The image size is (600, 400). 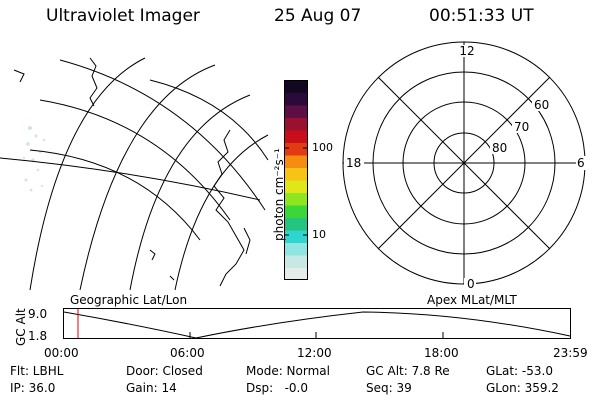 What do you see at coordinates (581, 163) in the screenshot?
I see `mlt-6-label: 6` at bounding box center [581, 163].